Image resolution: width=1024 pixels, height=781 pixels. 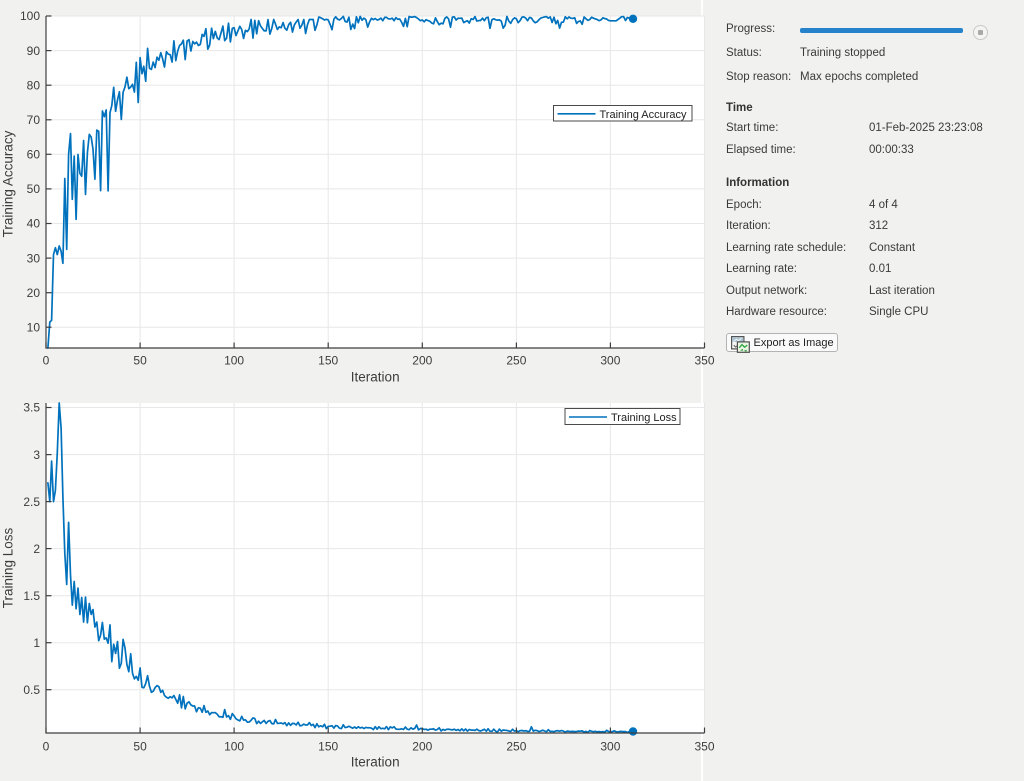 What do you see at coordinates (34, 85) in the screenshot?
I see `svg-text: 80` at bounding box center [34, 85].